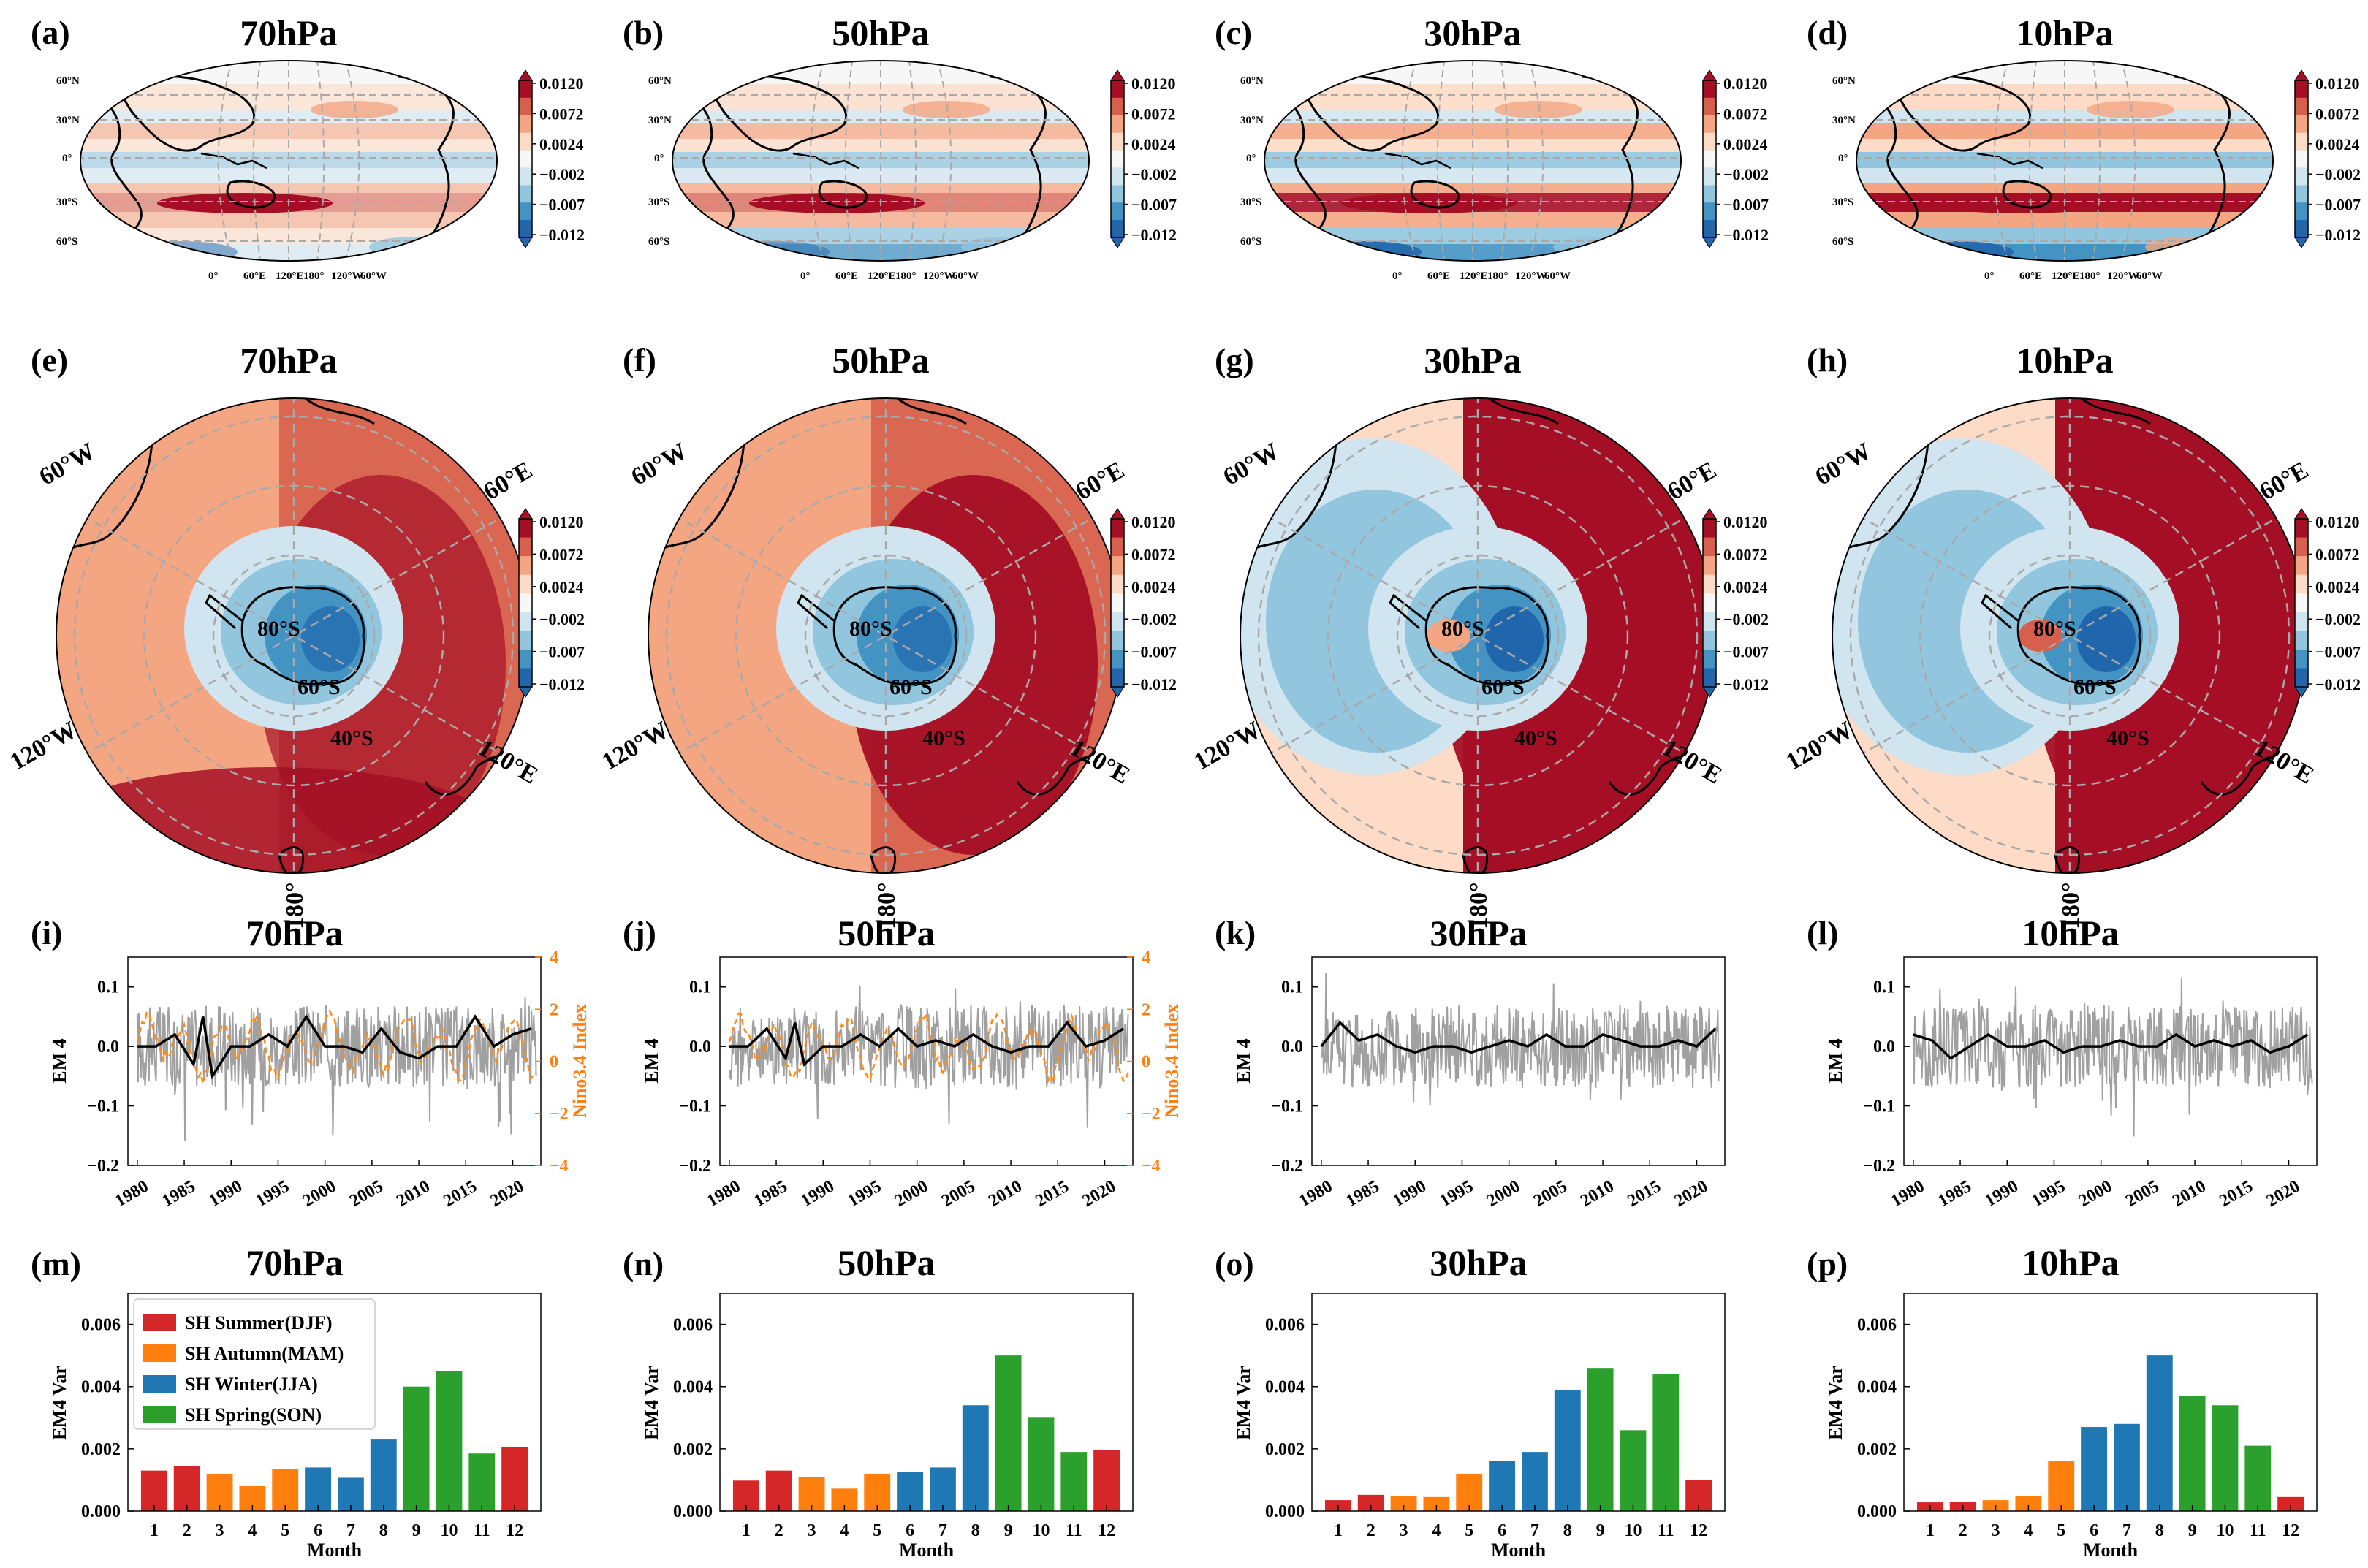 The height and width of the screenshot is (1568, 2368). What do you see at coordinates (1820, 746) in the screenshot?
I see `polar-lon-label: 120°W` at bounding box center [1820, 746].